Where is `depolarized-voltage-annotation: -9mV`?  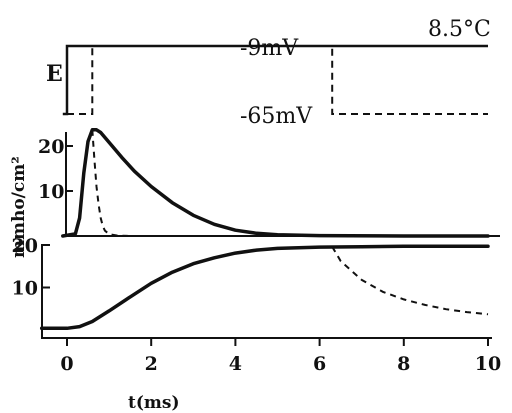 depolarized-voltage-annotation: -9mV is located at coordinates (269, 48).